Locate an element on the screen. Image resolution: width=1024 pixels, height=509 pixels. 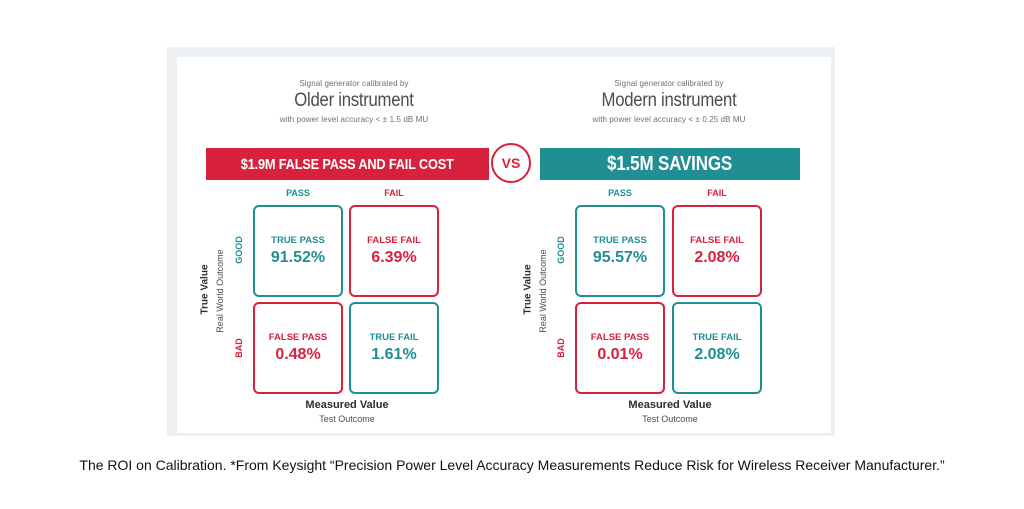
false-pass-value: 0.01% is located at coordinates (620, 354).